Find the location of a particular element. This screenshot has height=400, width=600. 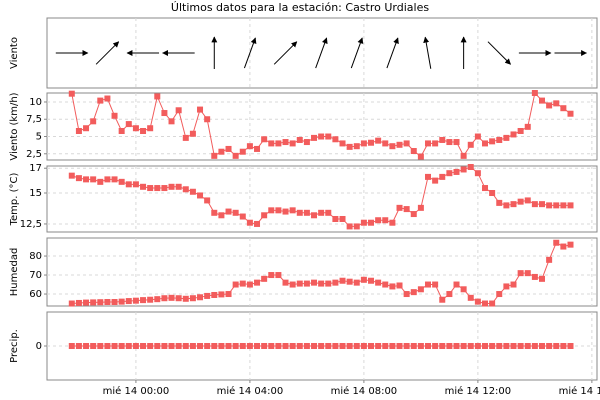

y-tick-label: 60 is located at coordinates (35, 294).